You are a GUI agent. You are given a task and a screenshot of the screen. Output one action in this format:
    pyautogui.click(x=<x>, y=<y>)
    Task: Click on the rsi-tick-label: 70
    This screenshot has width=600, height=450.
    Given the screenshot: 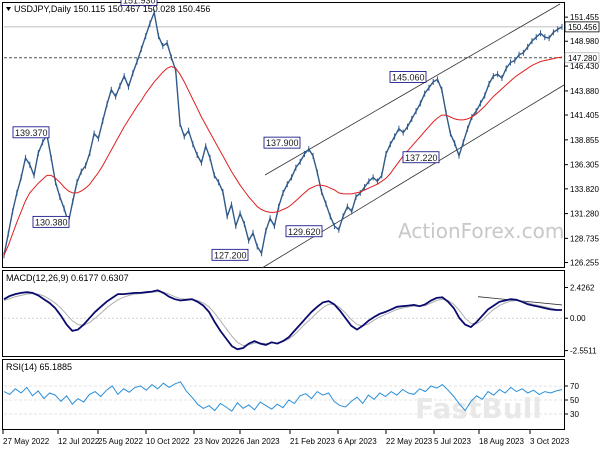 What is the action you would take?
    pyautogui.click(x=574, y=386)
    